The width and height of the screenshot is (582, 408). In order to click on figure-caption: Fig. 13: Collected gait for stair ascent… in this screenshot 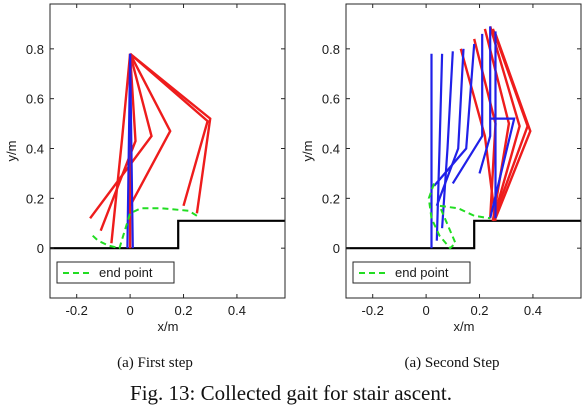, I will do `click(291, 393)`.